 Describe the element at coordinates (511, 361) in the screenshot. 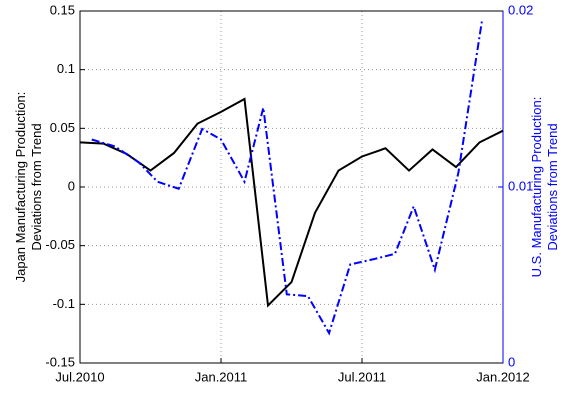

I see `y2-tick-label: 0` at that location.